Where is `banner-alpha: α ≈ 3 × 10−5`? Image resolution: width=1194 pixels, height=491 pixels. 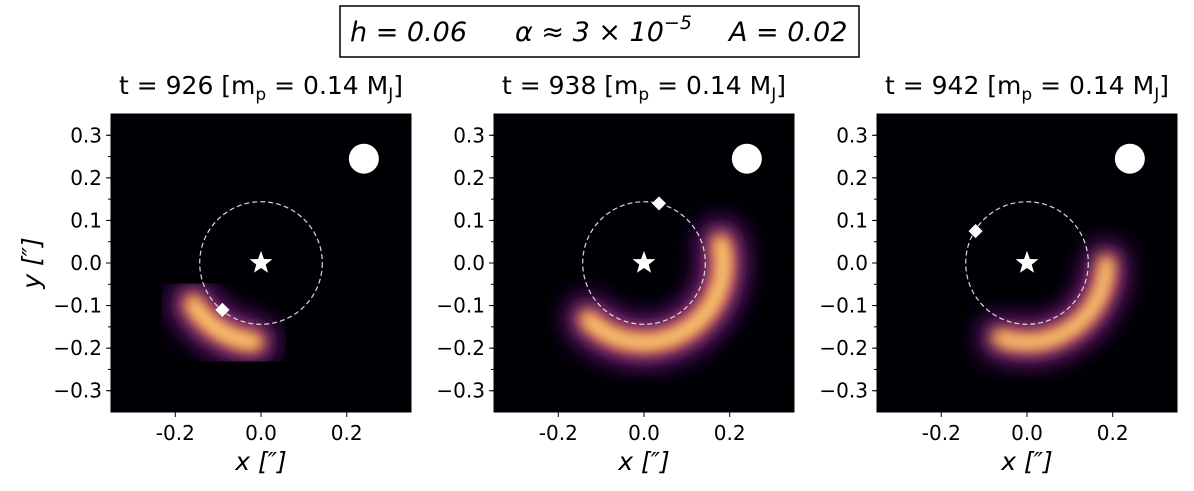
banner-alpha: α ≈ 3 × 10−5 is located at coordinates (603, 30).